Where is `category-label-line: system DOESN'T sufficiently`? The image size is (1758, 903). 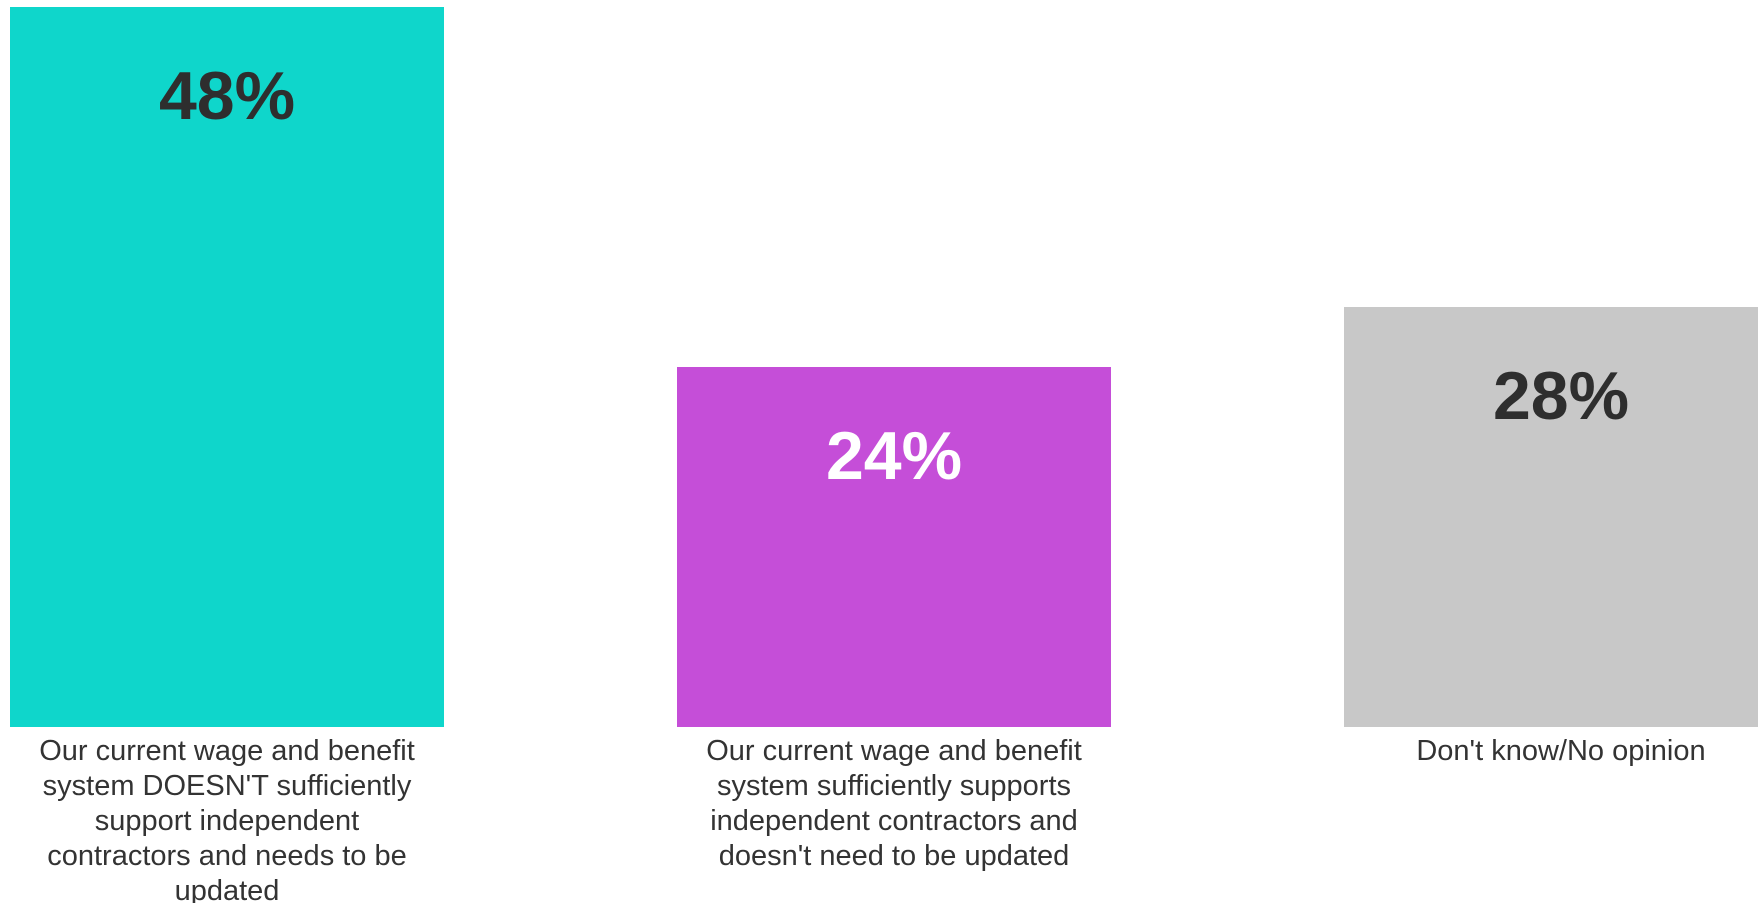 category-label-line: system DOESN'T sufficiently is located at coordinates (227, 786).